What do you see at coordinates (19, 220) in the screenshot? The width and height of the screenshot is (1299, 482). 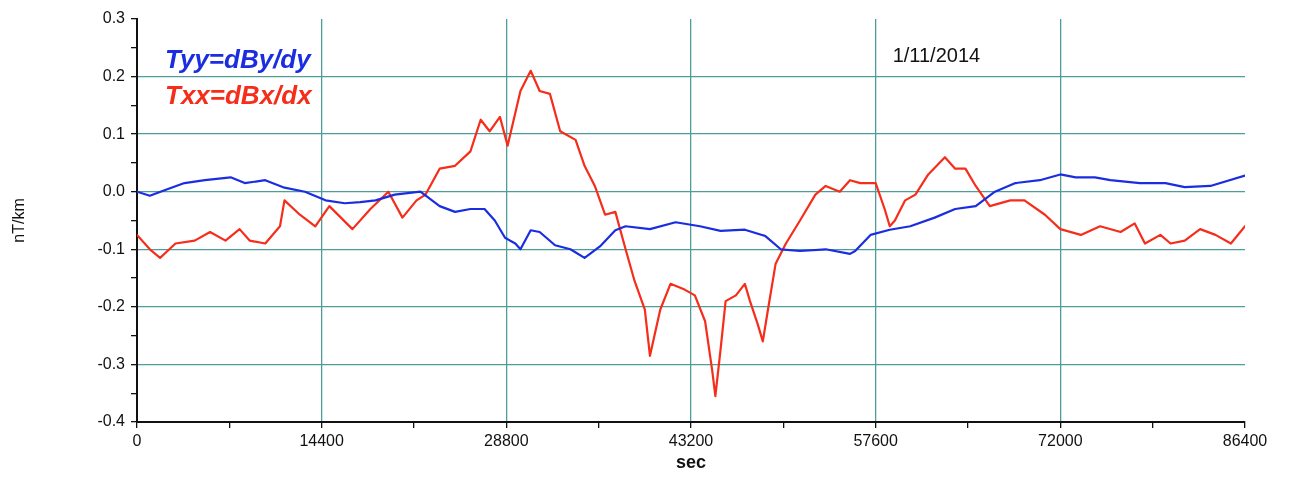 I see `y-axis-title: nT/km` at bounding box center [19, 220].